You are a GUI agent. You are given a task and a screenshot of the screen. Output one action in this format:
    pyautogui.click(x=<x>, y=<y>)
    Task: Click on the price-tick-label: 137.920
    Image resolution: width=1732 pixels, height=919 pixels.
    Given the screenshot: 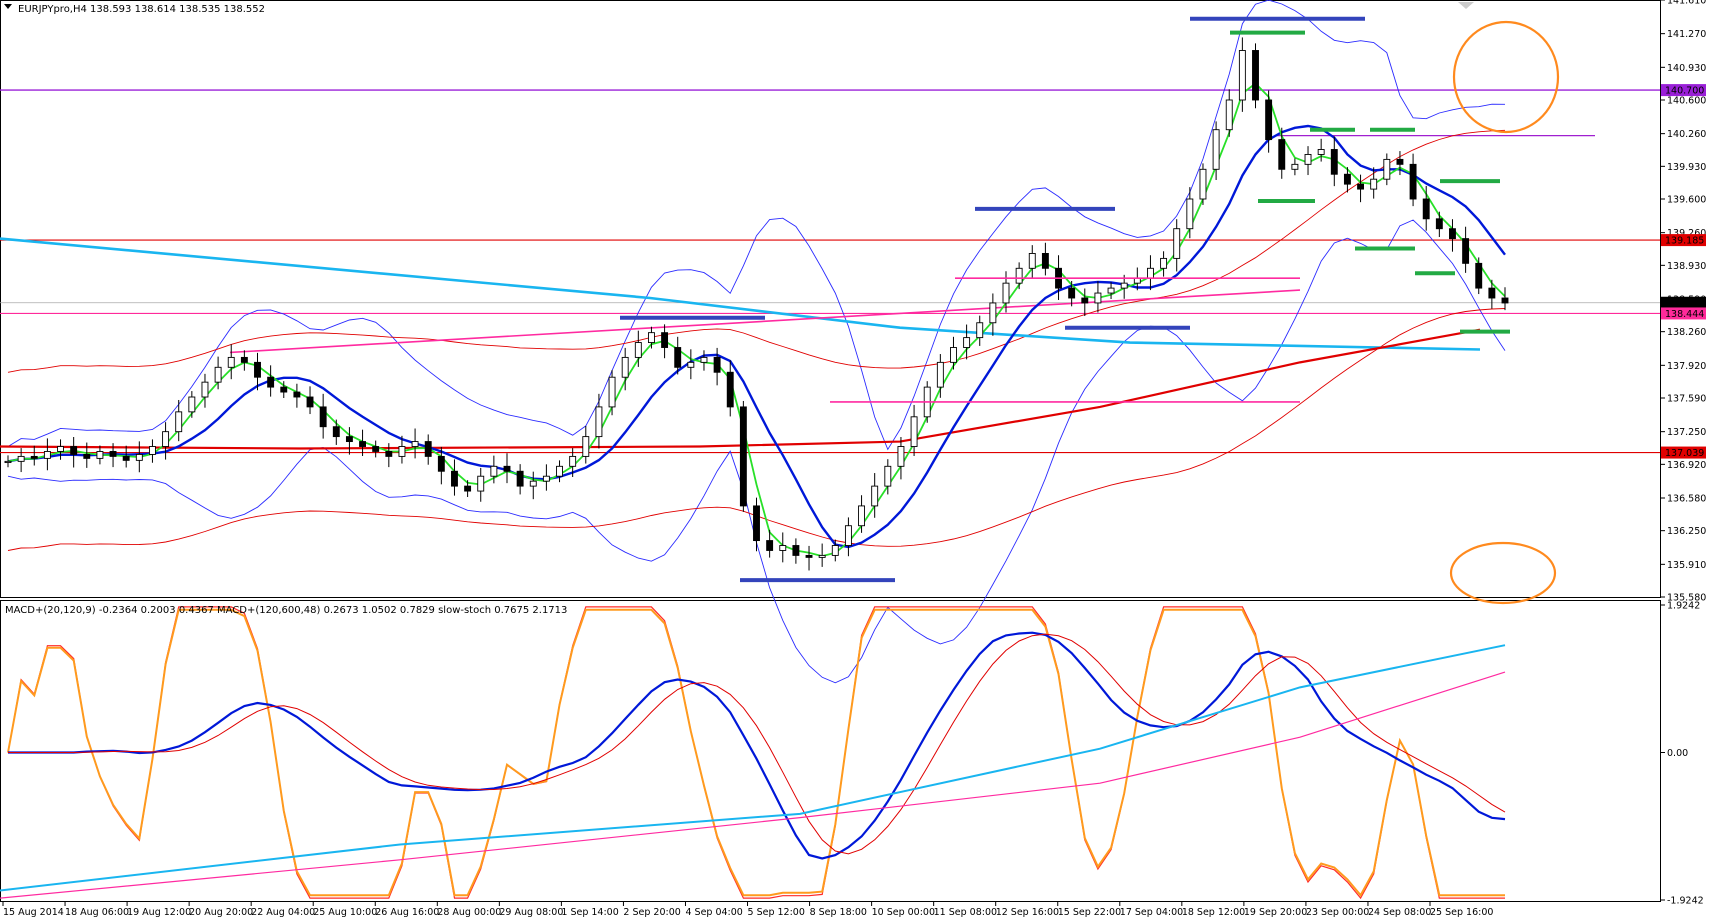 What is the action you would take?
    pyautogui.click(x=1686, y=366)
    